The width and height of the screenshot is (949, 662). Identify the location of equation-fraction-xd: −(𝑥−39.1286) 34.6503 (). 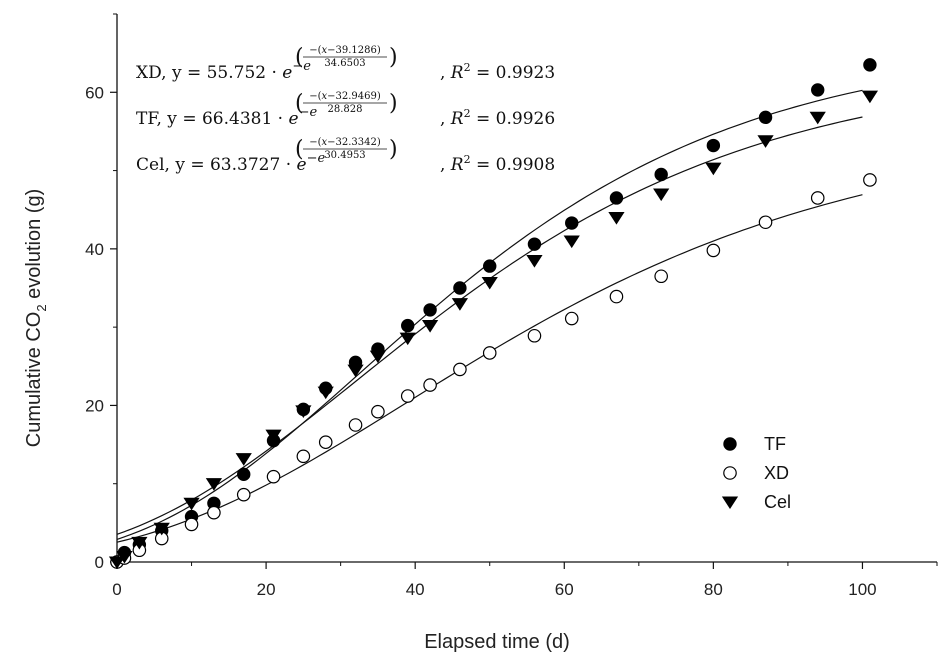
(346, 57).